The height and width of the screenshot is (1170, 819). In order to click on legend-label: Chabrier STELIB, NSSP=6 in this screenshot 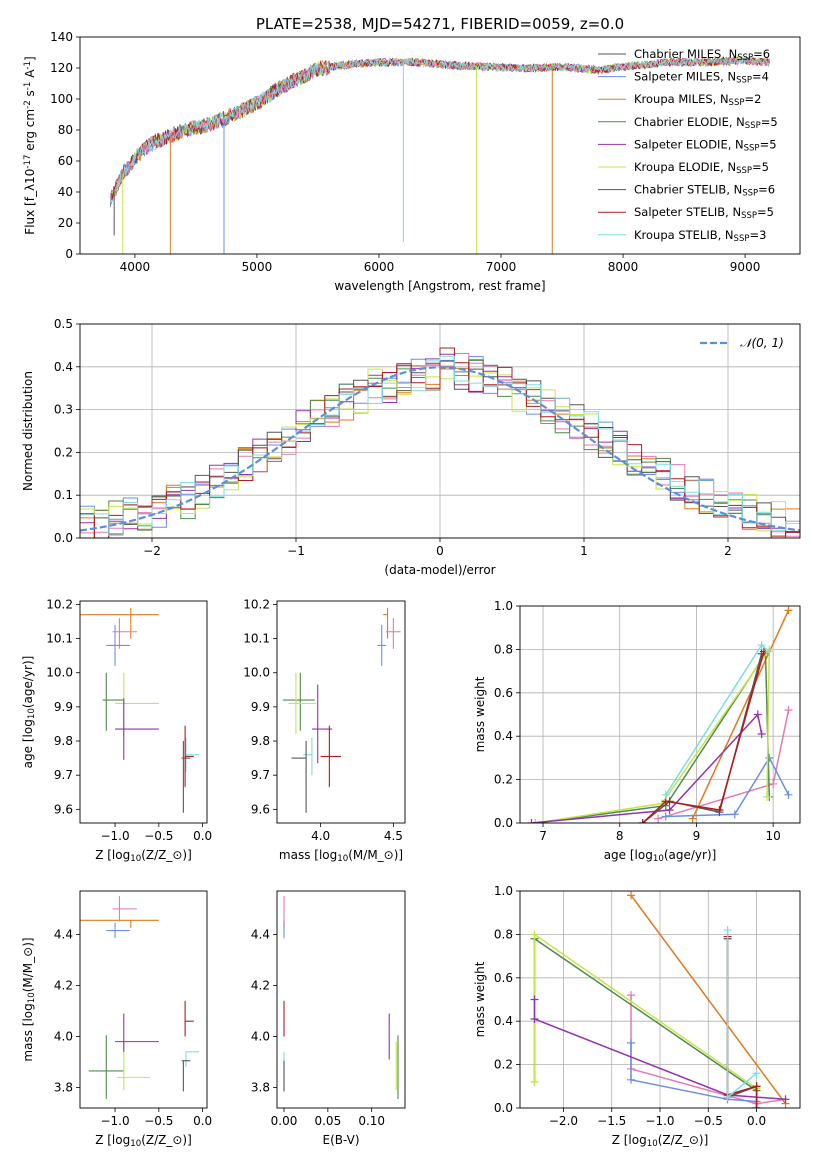, I will do `click(704, 191)`.